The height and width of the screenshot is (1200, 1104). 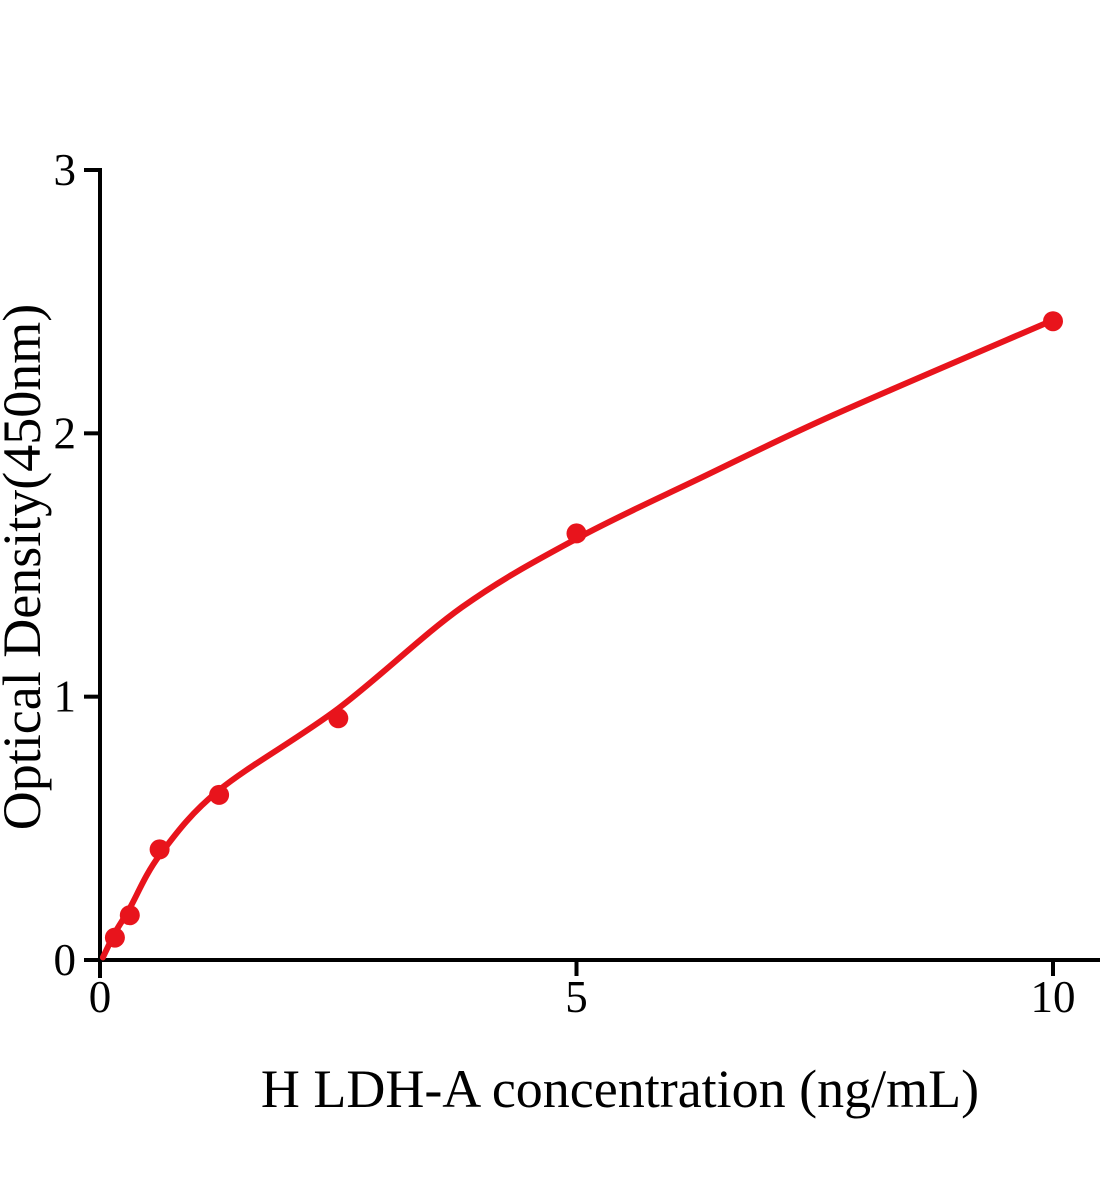 What do you see at coordinates (1053, 997) in the screenshot?
I see `x-tick-label: 10` at bounding box center [1053, 997].